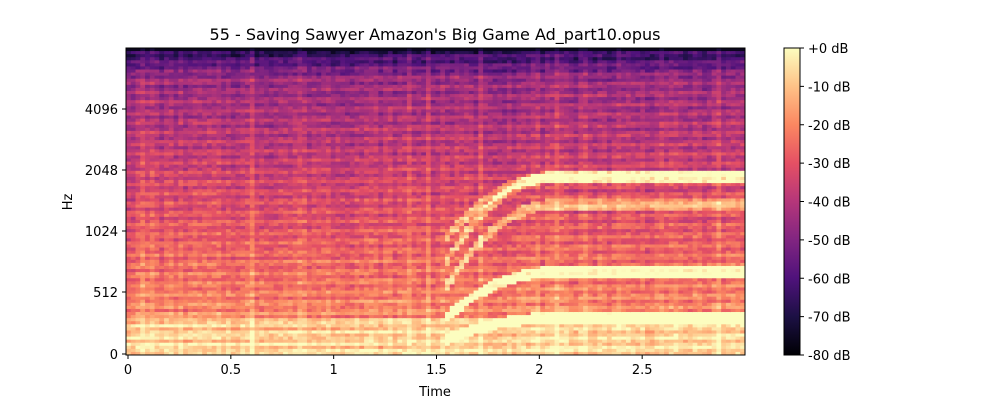  I want to click on x-tick-label: 2.5, so click(642, 370).